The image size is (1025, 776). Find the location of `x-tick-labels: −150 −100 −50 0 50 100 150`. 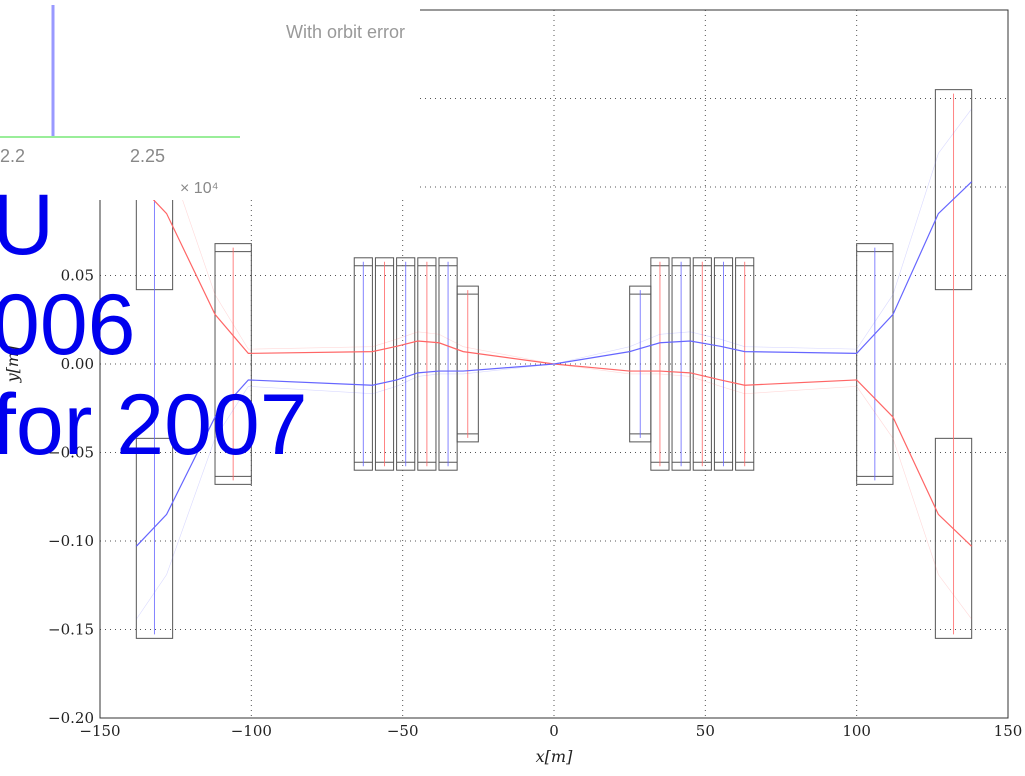

x-tick-labels: −150 −100 −50 0 50 100 150 is located at coordinates (550, 731).